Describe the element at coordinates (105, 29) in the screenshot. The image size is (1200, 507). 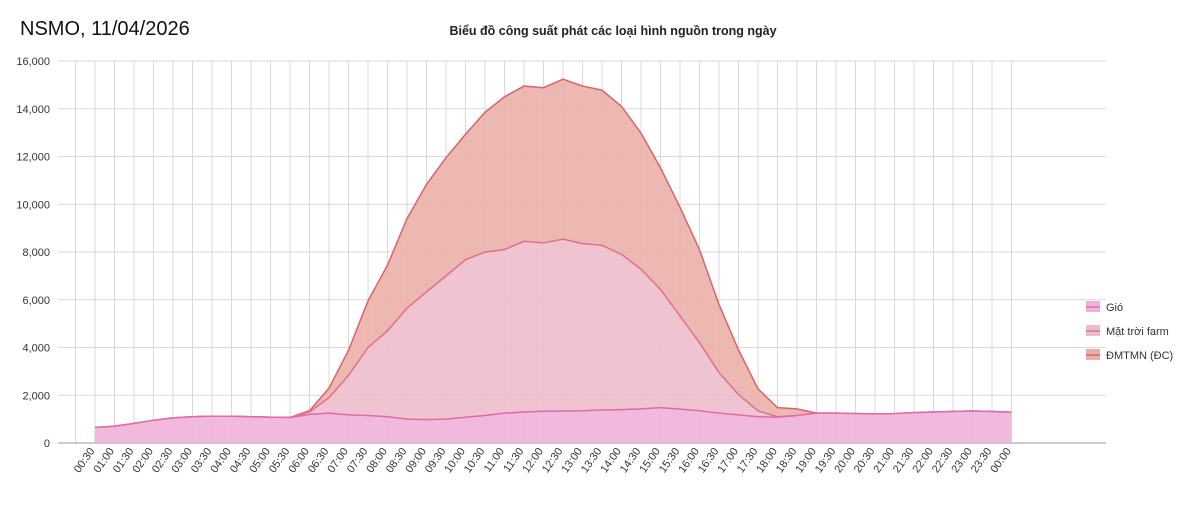
I see `source-date-title: NSMO, 11/04/2026` at that location.